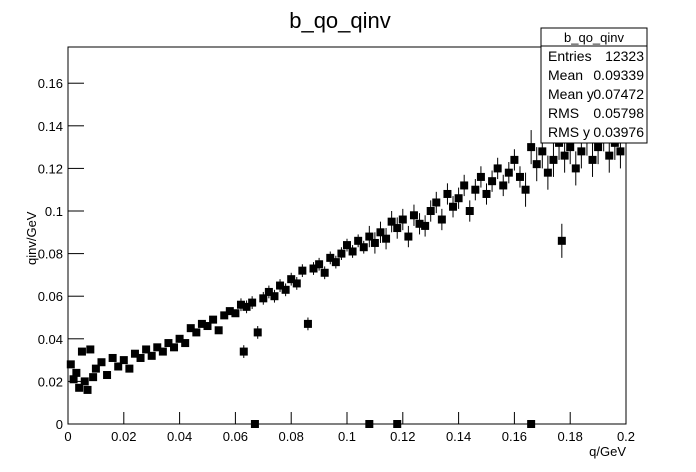 Image resolution: width=696 pixels, height=472 pixels. I want to click on y-tick-label: 0.14, so click(50, 126).